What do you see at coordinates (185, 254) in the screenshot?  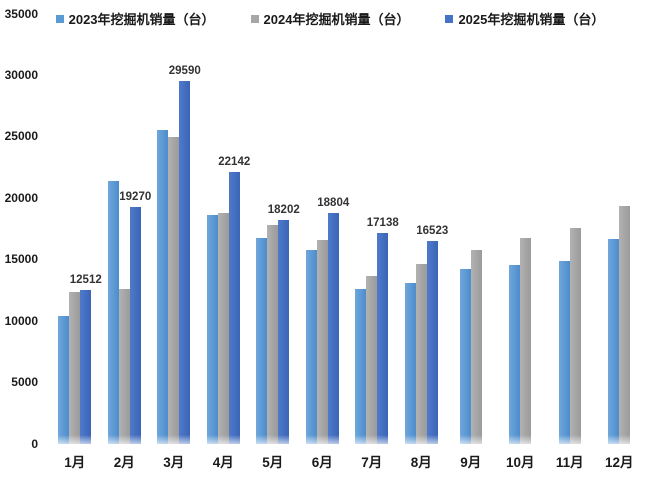 I see `bar-2025-month-3: 29590` at bounding box center [185, 254].